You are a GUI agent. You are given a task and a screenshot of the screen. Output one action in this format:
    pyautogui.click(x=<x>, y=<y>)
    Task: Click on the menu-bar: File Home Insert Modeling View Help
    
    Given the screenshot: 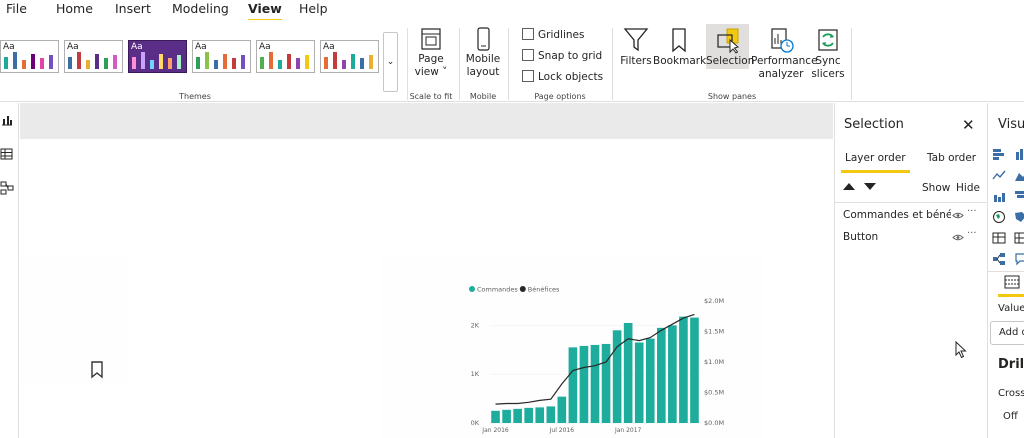 What is the action you would take?
    pyautogui.click(x=512, y=11)
    